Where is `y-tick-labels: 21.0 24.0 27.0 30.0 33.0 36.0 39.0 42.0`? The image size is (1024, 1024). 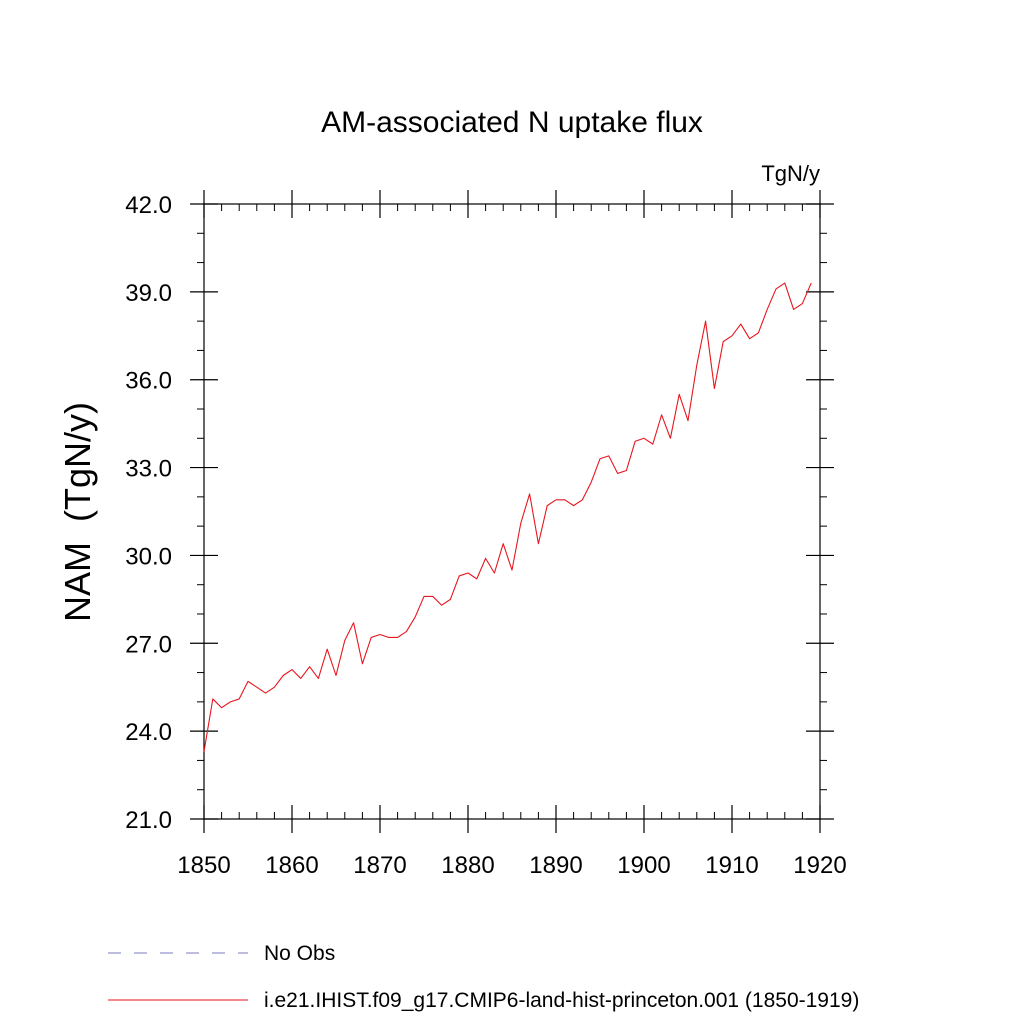 y-tick-labels: 21.0 24.0 27.0 30.0 33.0 36.0 39.0 42.0 is located at coordinates (148, 513).